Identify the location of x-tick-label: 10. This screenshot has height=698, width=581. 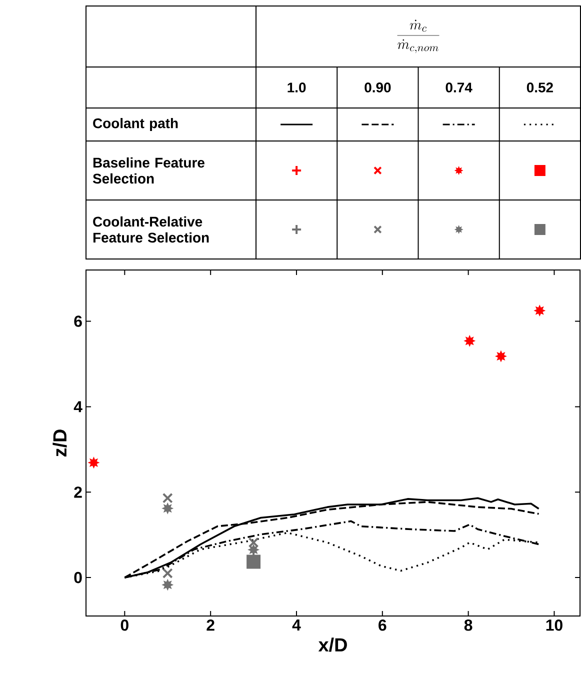
(554, 625).